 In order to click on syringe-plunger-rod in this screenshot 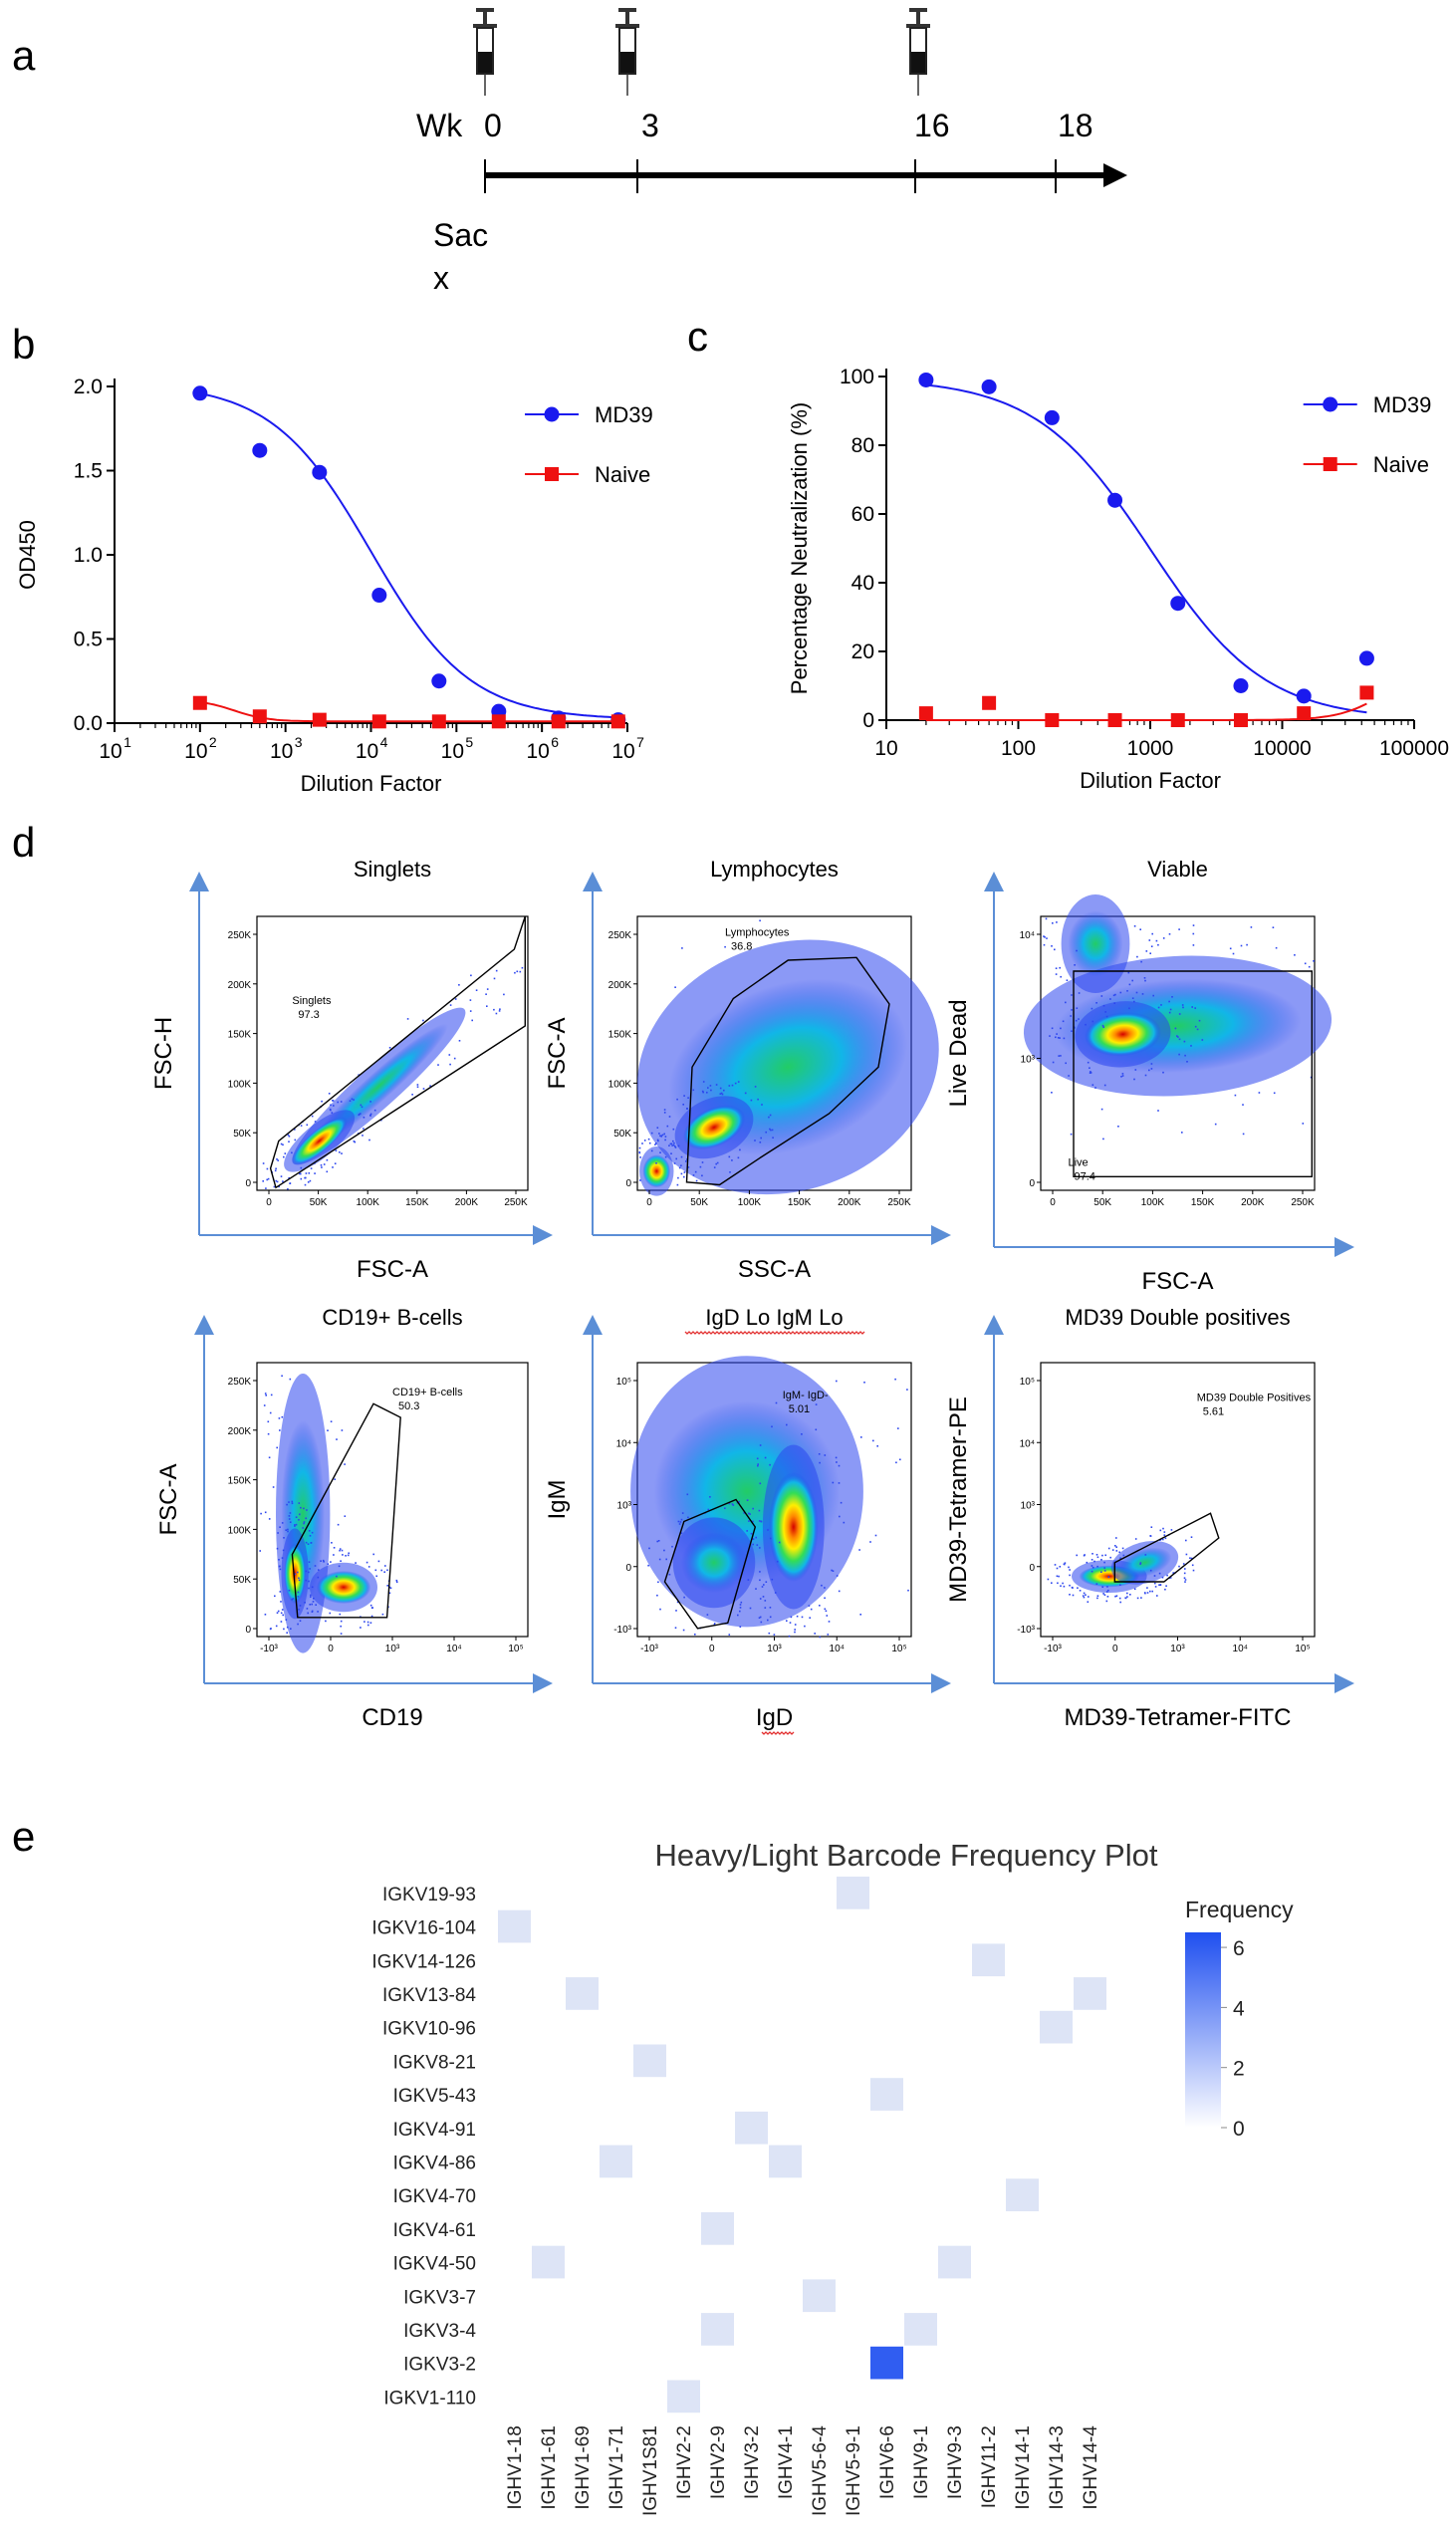, I will do `click(485, 18)`.